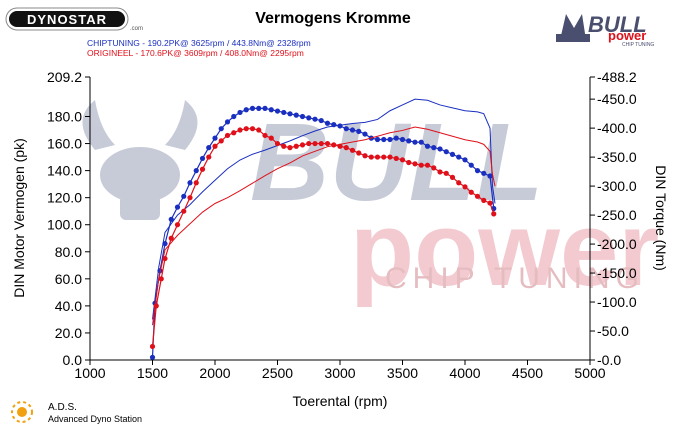 The width and height of the screenshot is (694, 431). What do you see at coordinates (617, 215) in the screenshot?
I see `y2-tick-label: -250.0` at bounding box center [617, 215].